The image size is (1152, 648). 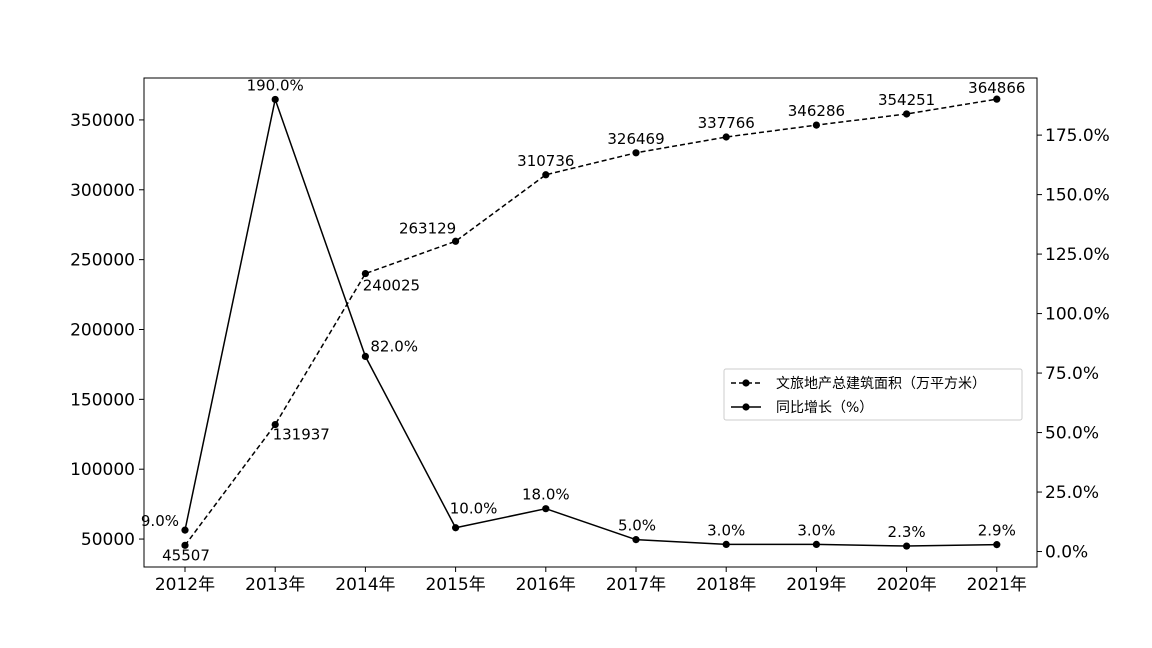 I want to click on x-tick-label: 2012年, so click(x=185, y=585).